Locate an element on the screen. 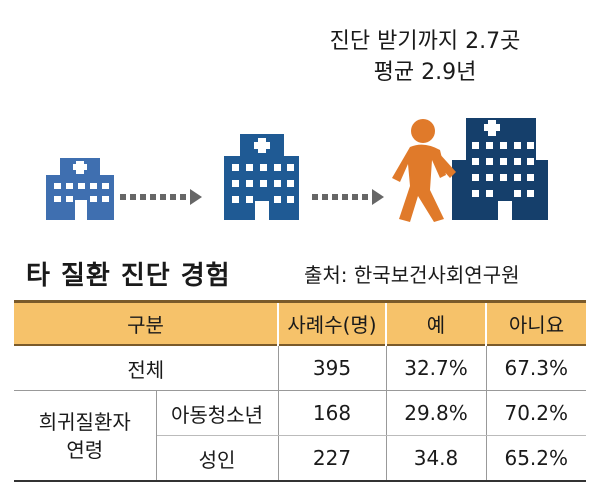 This screenshot has height=494, width=600. caption-line-2: 평균 2.9년 is located at coordinates (425, 72).